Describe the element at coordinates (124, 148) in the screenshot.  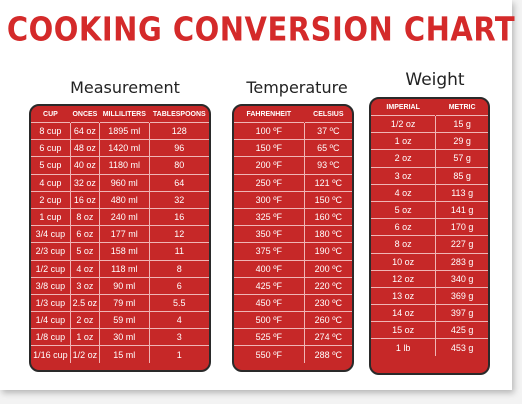
I see `measurement-table-cell: 1420 ml` at that location.